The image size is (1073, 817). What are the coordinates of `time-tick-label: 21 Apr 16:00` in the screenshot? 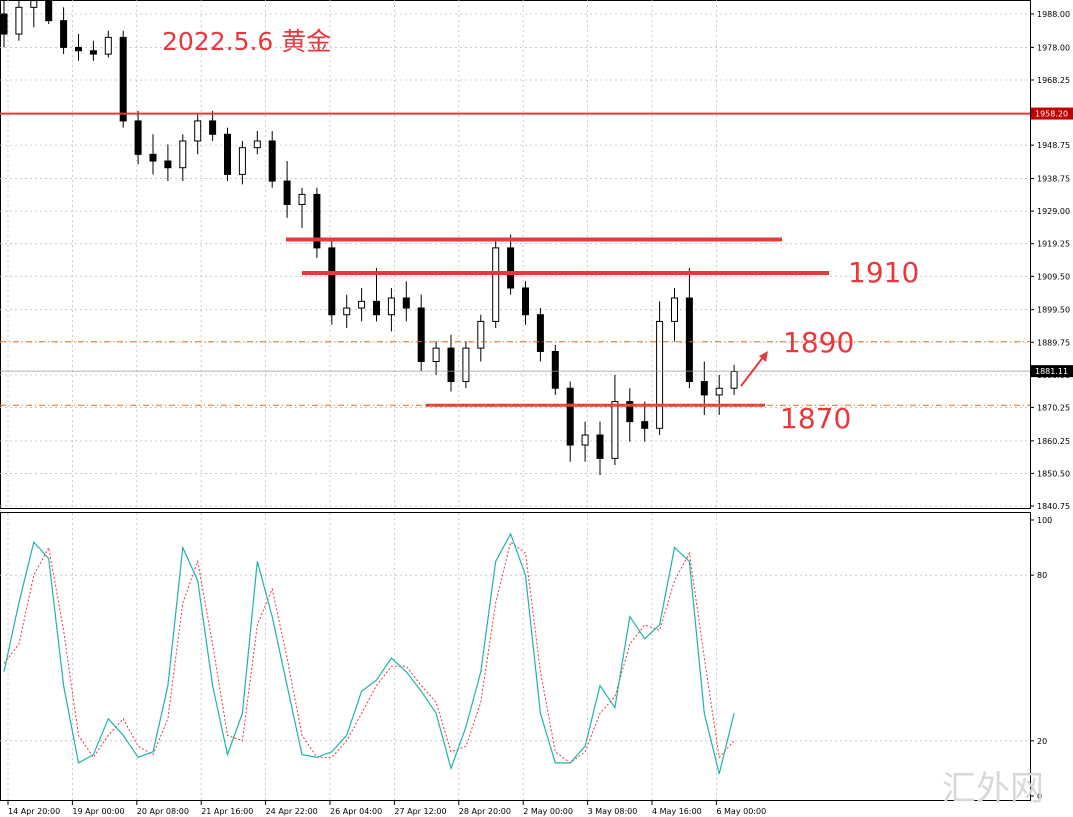 It's located at (227, 811).